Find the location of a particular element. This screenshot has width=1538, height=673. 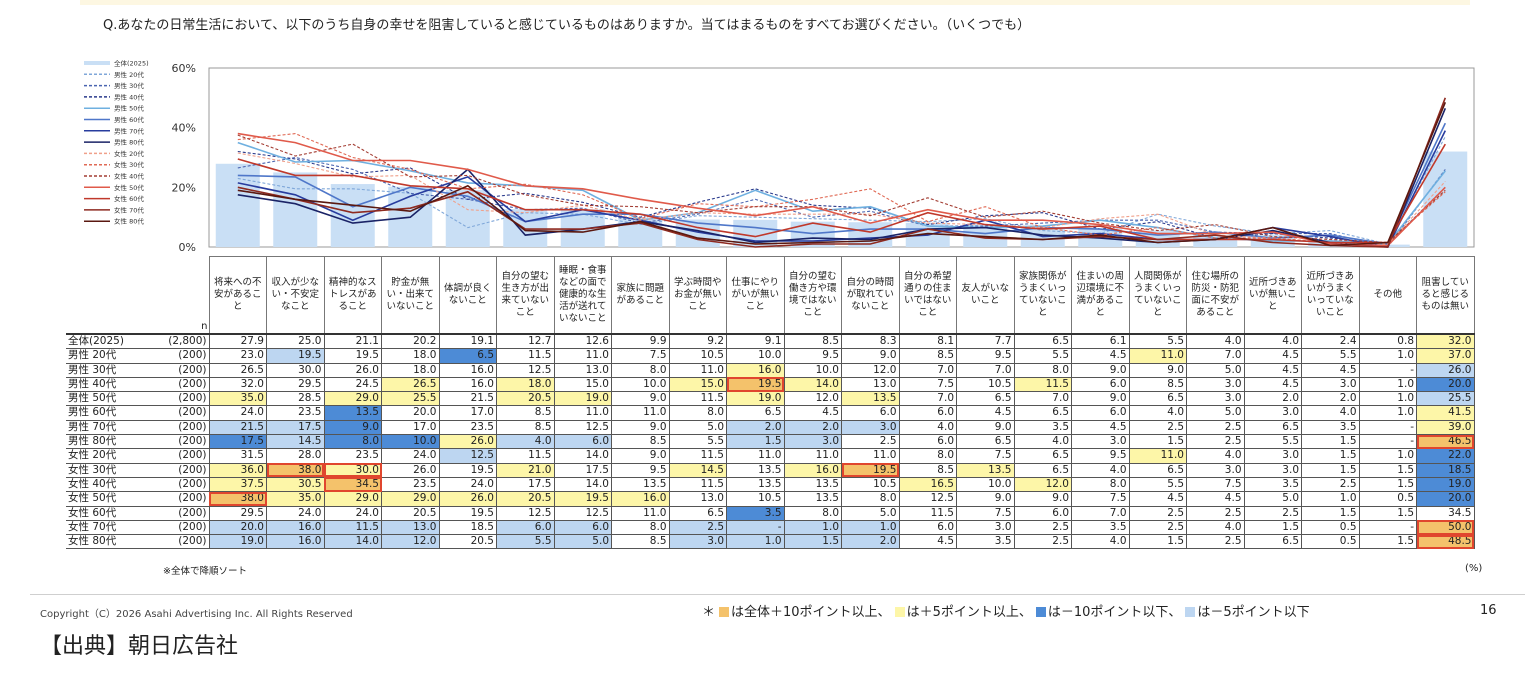

table-cell: 6.5 is located at coordinates (1042, 413).